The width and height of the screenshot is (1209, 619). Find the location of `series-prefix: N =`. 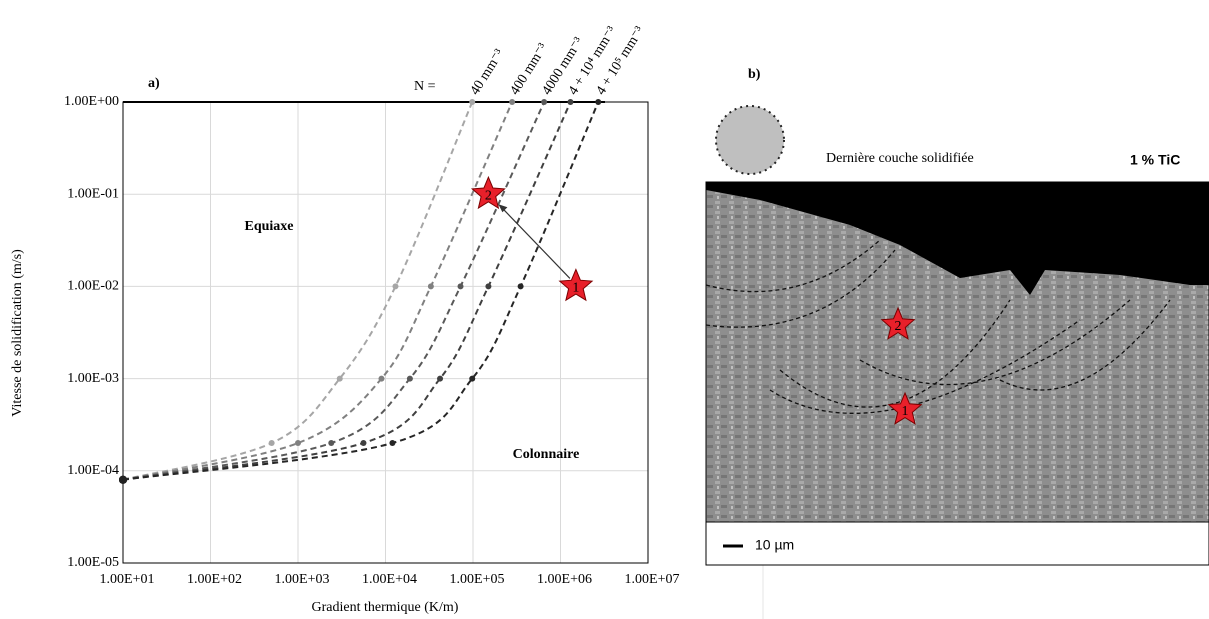

series-prefix: N = is located at coordinates (425, 86).